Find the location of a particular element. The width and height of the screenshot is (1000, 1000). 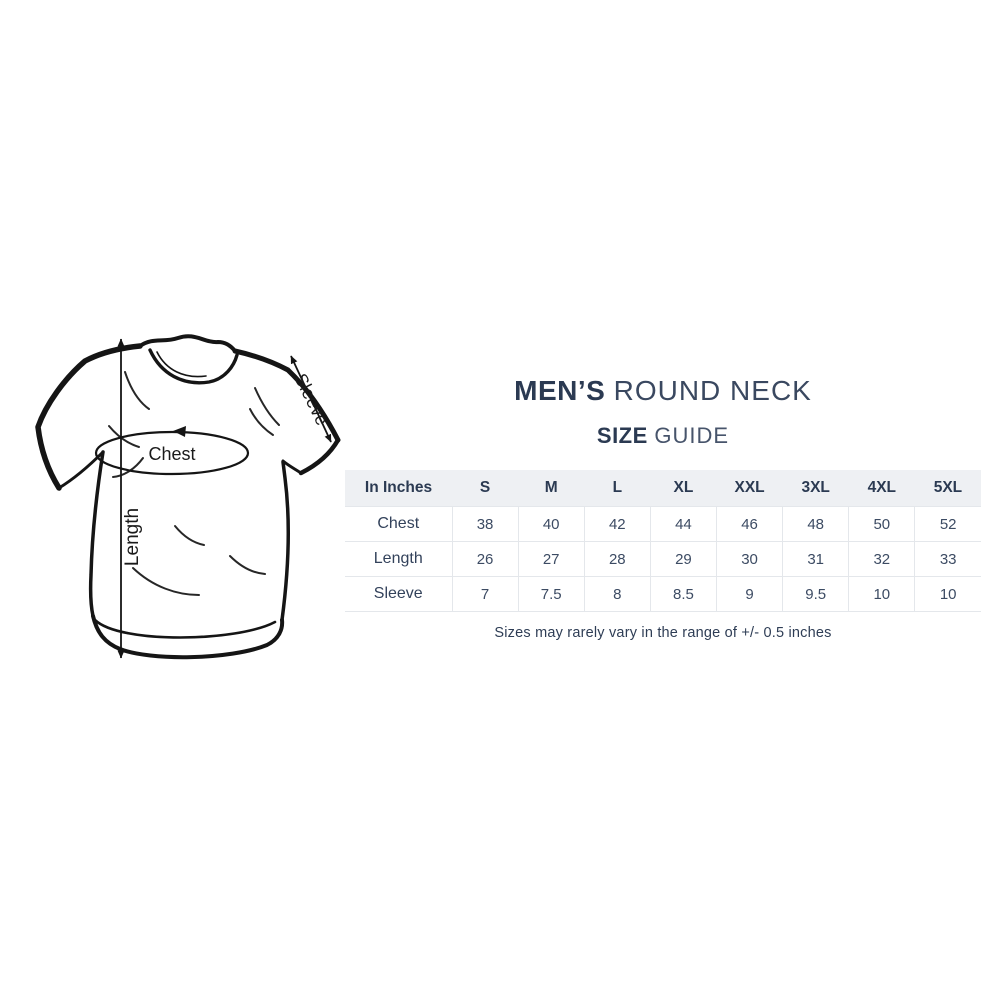

size-column-header: 4XL is located at coordinates (881, 488).